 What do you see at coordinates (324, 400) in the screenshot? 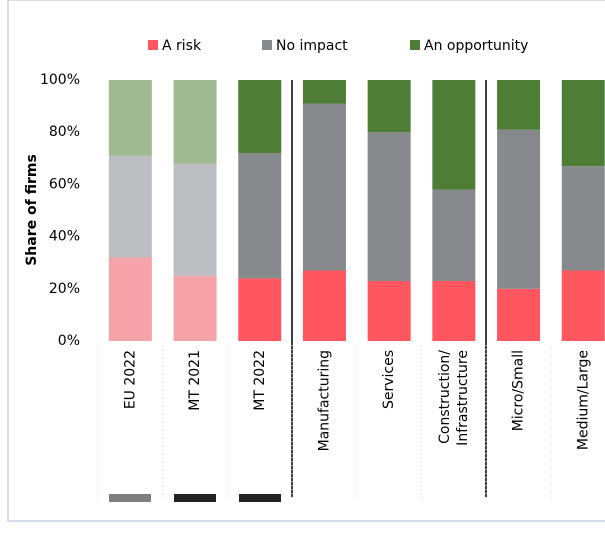
I see `x-tick-label: Manufacturing` at bounding box center [324, 400].